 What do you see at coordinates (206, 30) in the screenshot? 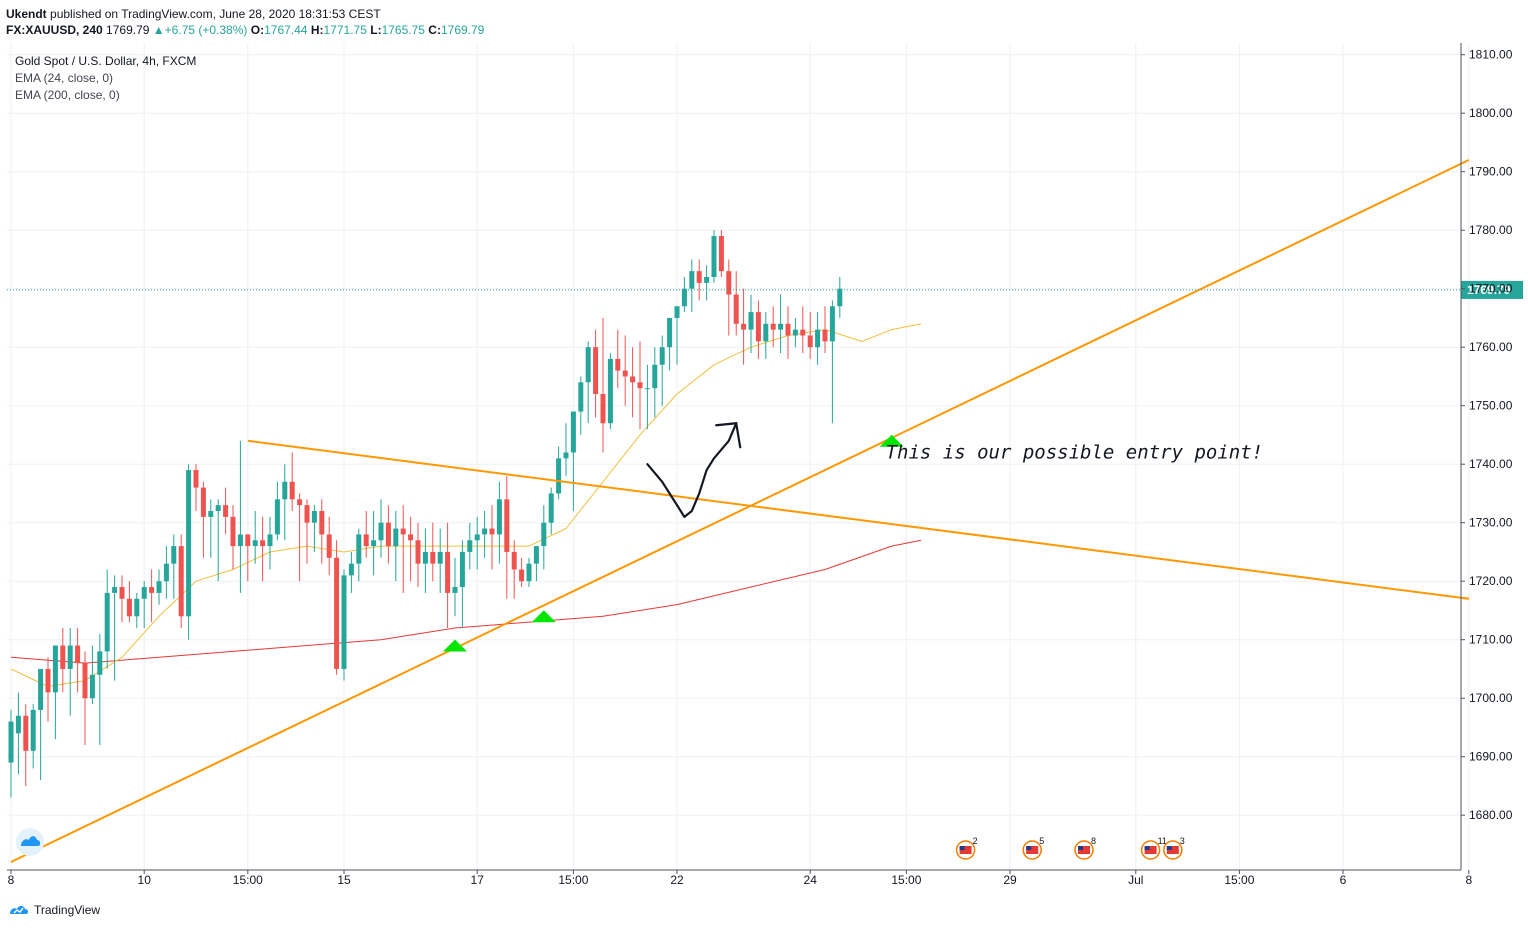
I see `change-value: +6.75 (+0.38%)` at bounding box center [206, 30].